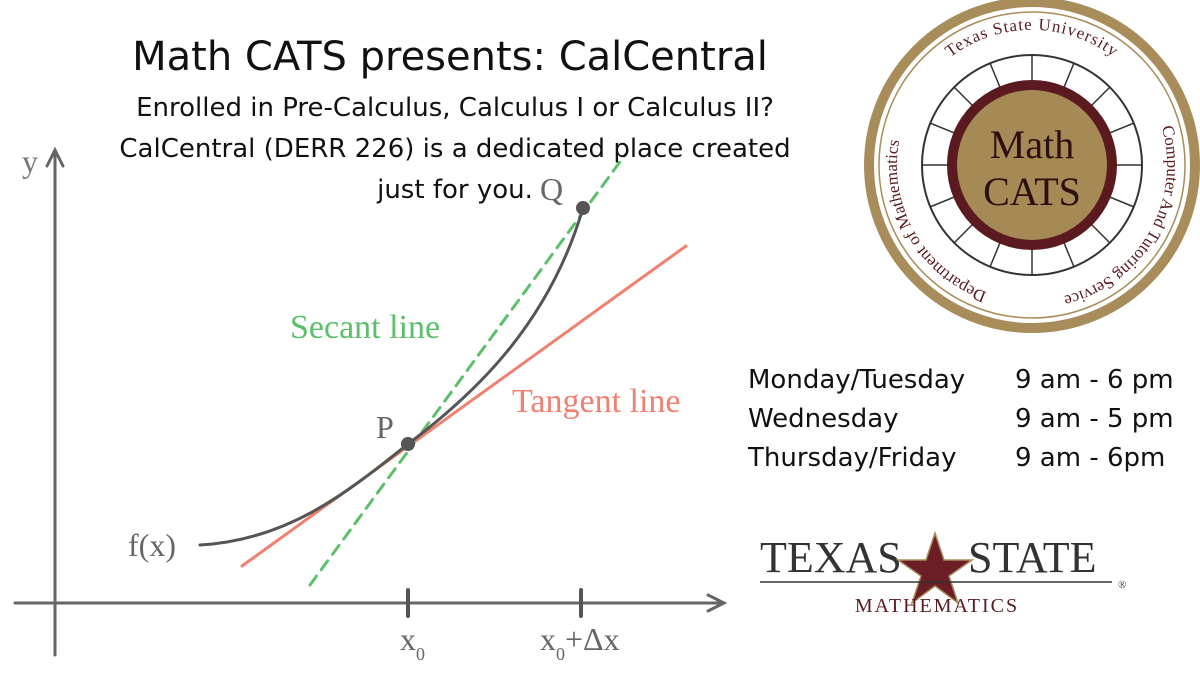  What do you see at coordinates (823, 419) in the screenshot?
I see `day: Wednesday` at bounding box center [823, 419].